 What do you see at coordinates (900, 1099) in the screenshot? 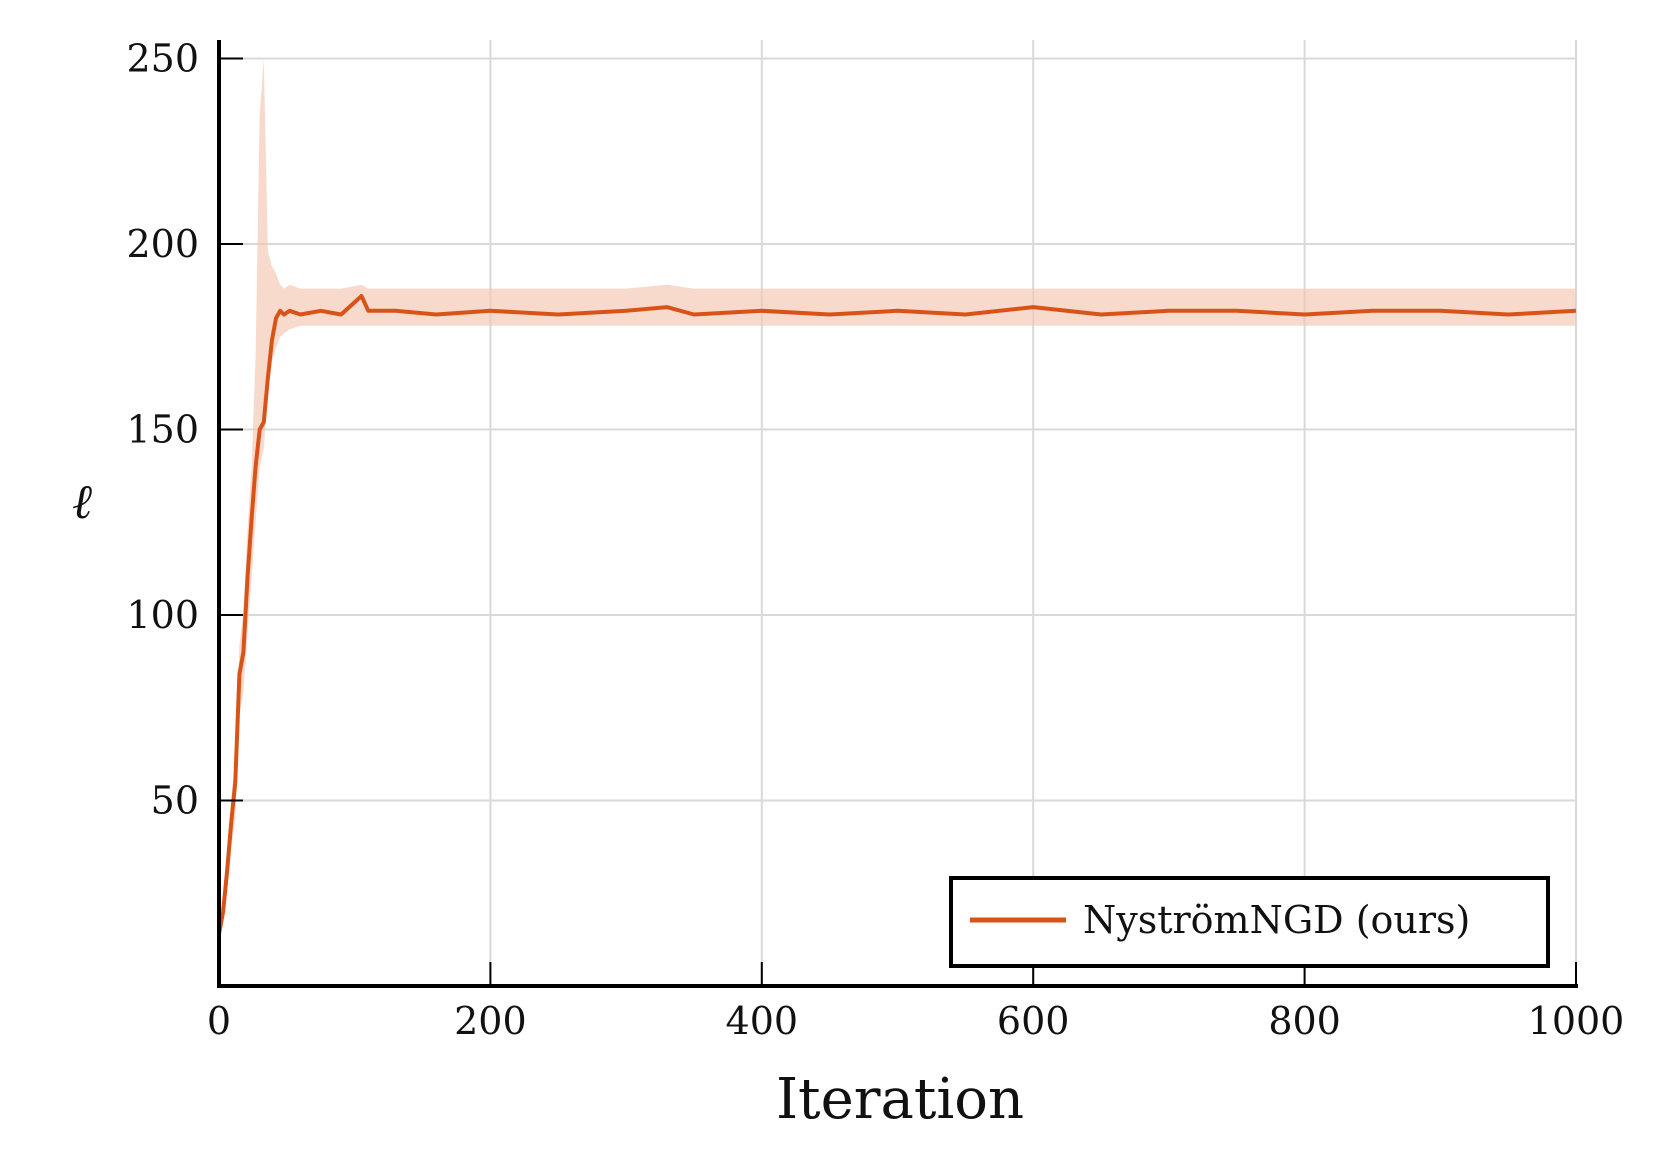
I see `x-axis-title: Iteration` at bounding box center [900, 1099].